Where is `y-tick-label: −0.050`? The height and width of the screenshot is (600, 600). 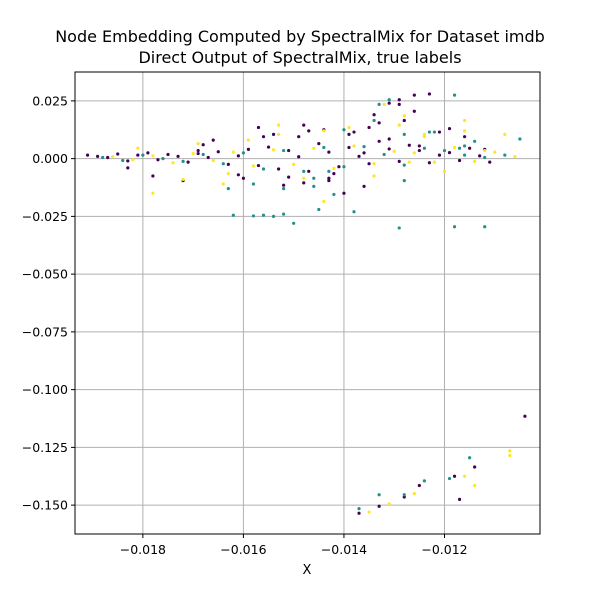 y-tick-label: −0.050 is located at coordinates (45, 274).